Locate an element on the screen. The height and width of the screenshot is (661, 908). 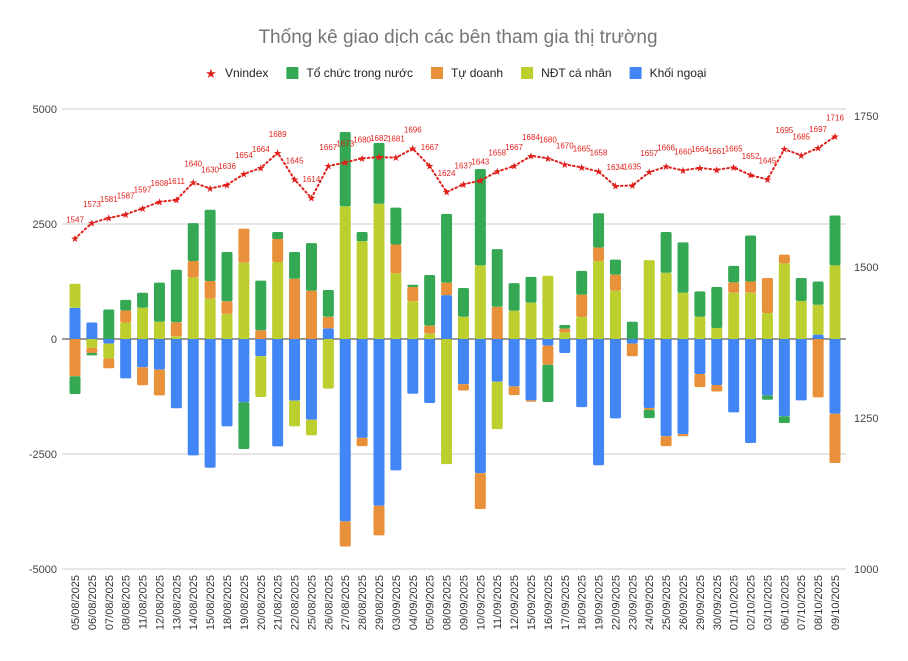
x-axis-tick-label: 26/08/2025 is located at coordinates (329, 602).